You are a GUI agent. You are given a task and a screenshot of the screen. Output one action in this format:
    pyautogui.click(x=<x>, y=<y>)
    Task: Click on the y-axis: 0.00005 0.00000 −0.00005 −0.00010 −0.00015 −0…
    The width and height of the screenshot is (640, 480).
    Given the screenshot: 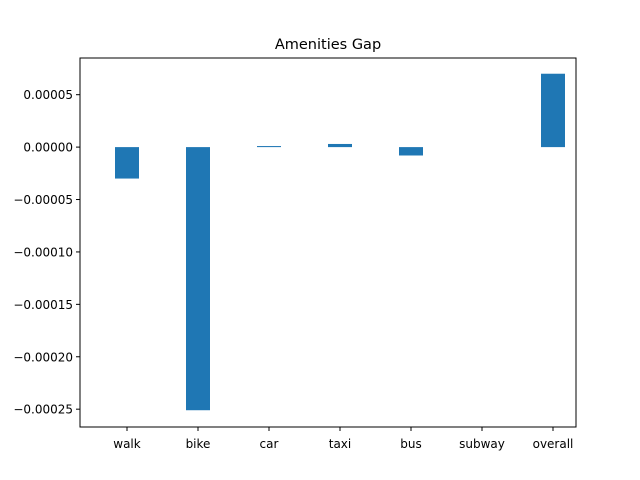 What is the action you would take?
    pyautogui.click(x=46, y=252)
    